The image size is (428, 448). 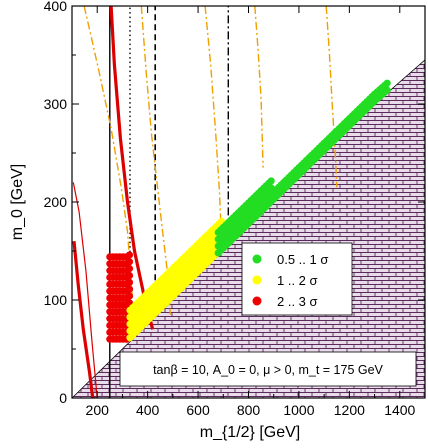 What do you see at coordinates (56, 202) in the screenshot?
I see `y-tick-label: 200` at bounding box center [56, 202].